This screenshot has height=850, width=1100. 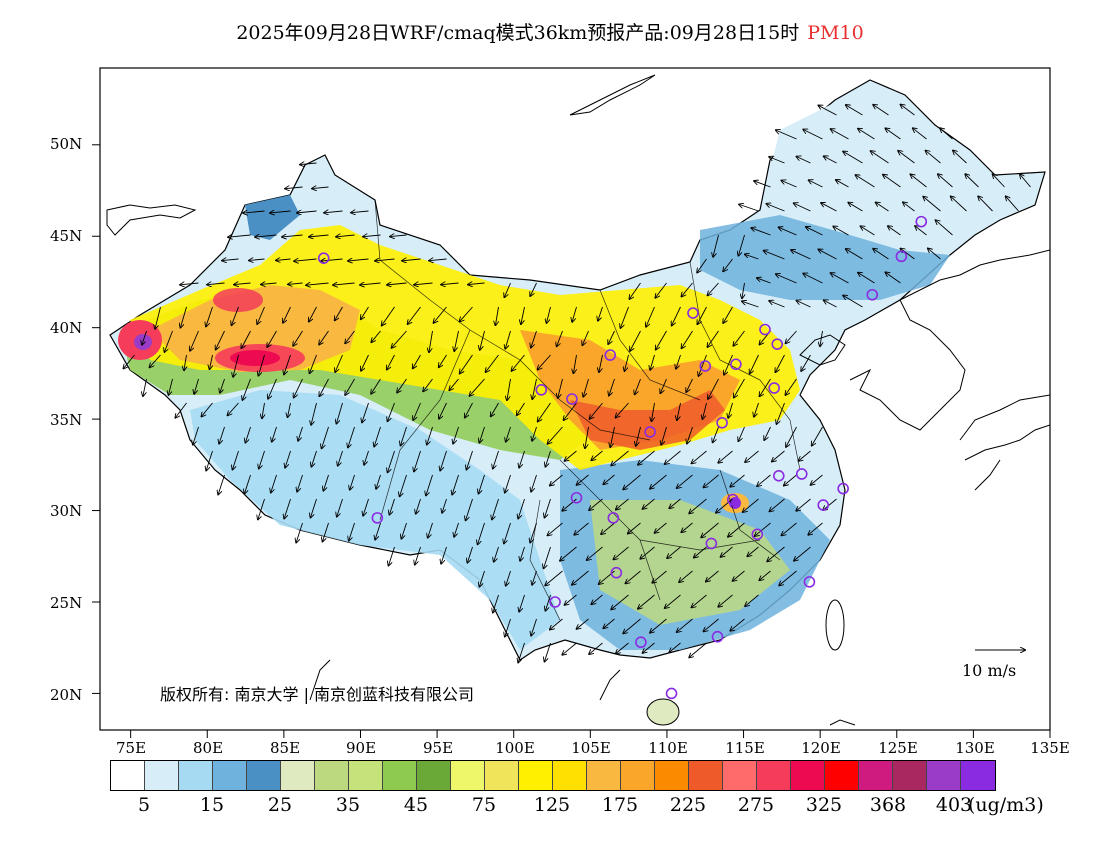 What do you see at coordinates (518, 33) in the screenshot?
I see `title-main: 2025年09月28日WRF/cmaq模式36km预报产品:09月28日15时` at bounding box center [518, 33].